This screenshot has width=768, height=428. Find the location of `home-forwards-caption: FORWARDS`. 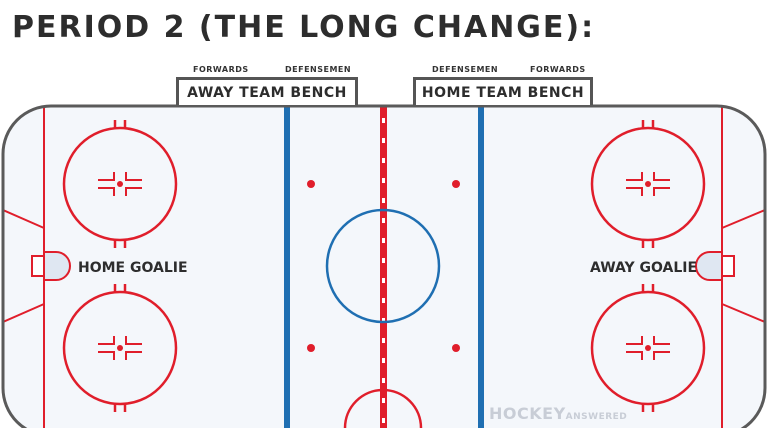

home-forwards-caption: FORWARDS is located at coordinates (558, 69).